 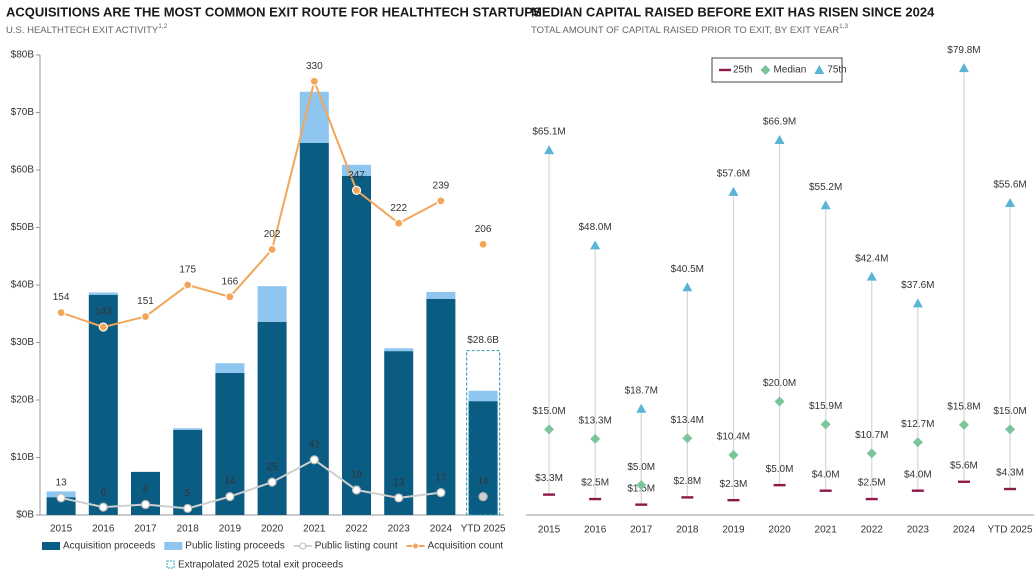 I want to click on value-label: $2.8M, so click(x=687, y=481).